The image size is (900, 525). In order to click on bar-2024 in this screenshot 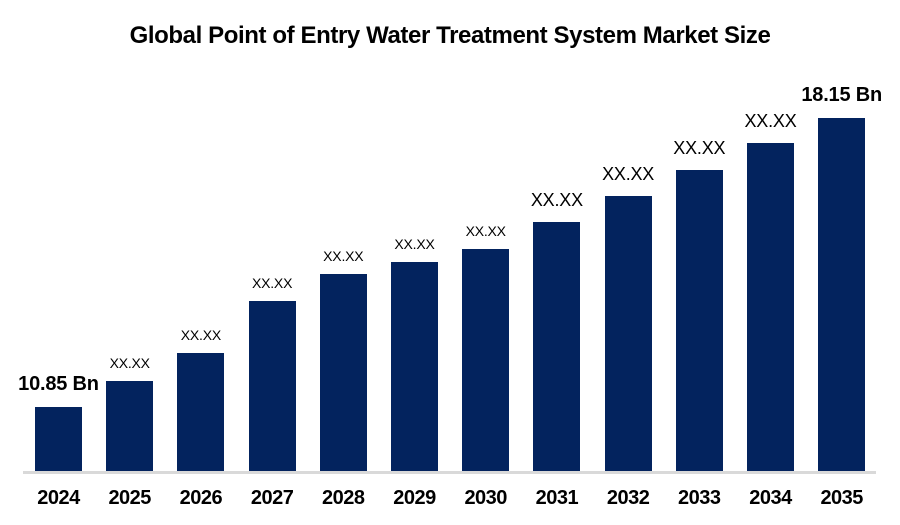, I will do `click(58, 439)`.